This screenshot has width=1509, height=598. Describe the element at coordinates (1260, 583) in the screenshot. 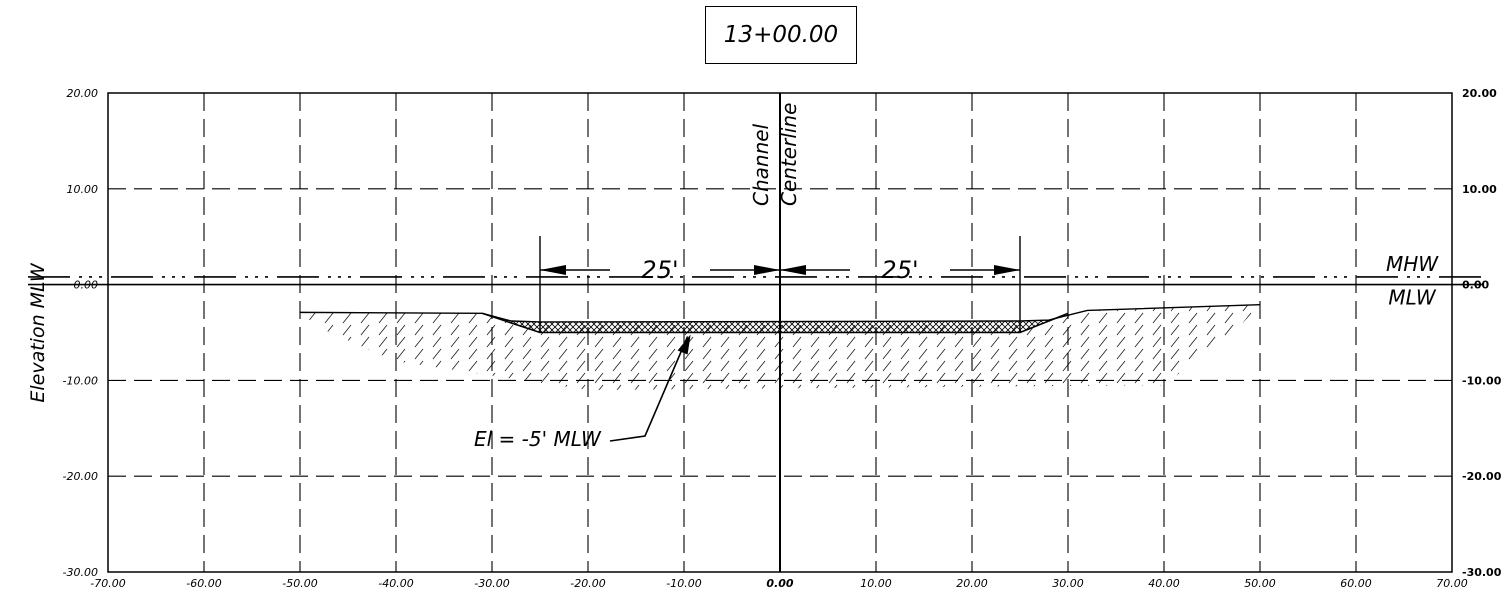

I see `x-tick-label: 50.00` at that location.